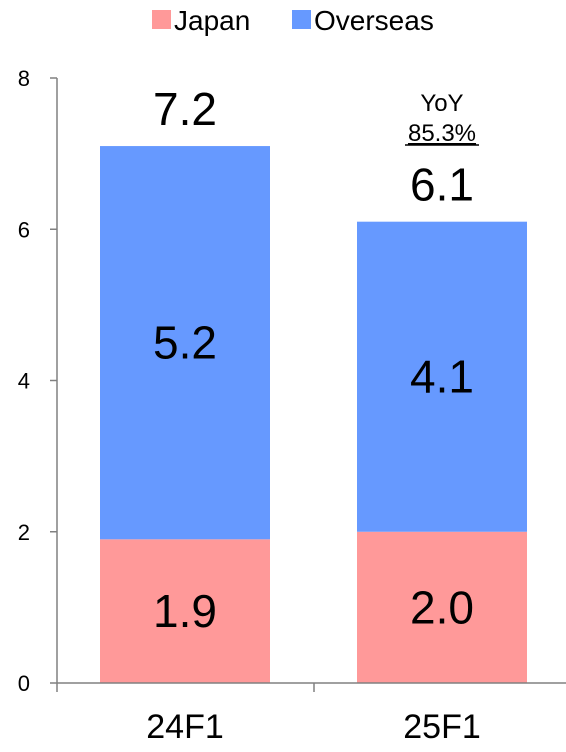  Describe the element at coordinates (374, 20) in the screenshot. I see `legend-label-overseas: Overseas` at that location.